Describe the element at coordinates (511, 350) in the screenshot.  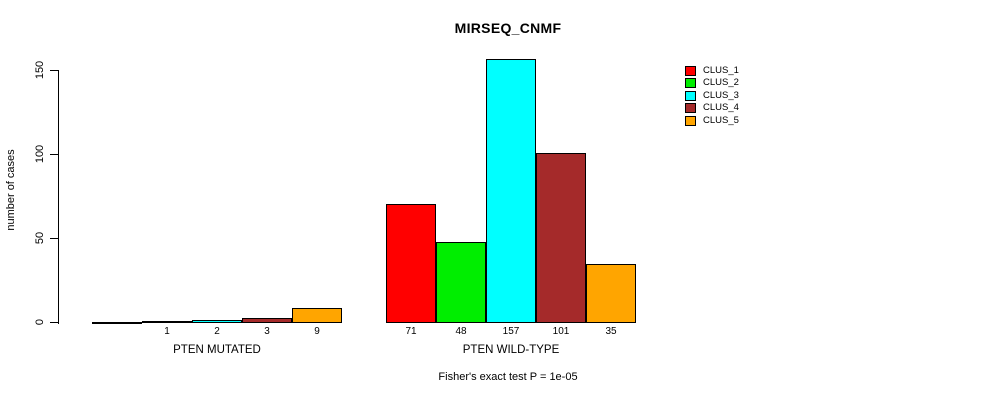
I see `group-label: PTEN WILD-TYPE` at that location.